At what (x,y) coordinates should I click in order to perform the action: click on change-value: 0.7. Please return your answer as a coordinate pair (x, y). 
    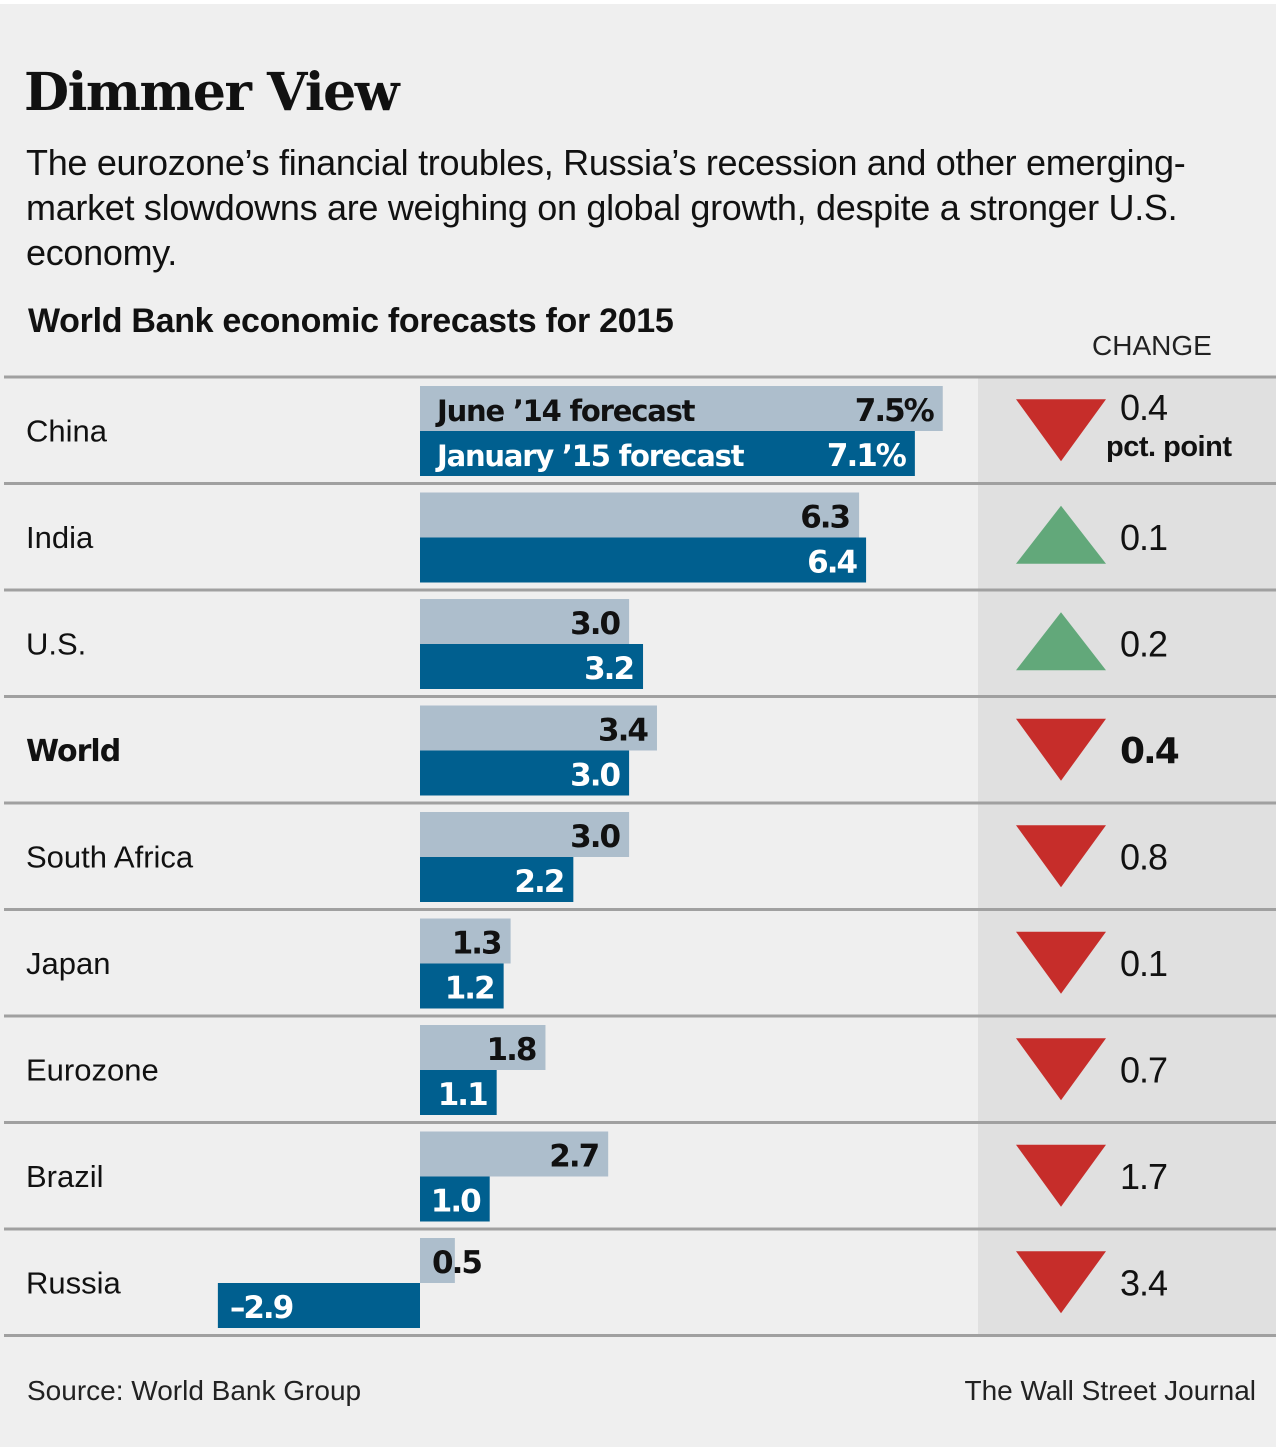
    Looking at the image, I should click on (1143, 1069).